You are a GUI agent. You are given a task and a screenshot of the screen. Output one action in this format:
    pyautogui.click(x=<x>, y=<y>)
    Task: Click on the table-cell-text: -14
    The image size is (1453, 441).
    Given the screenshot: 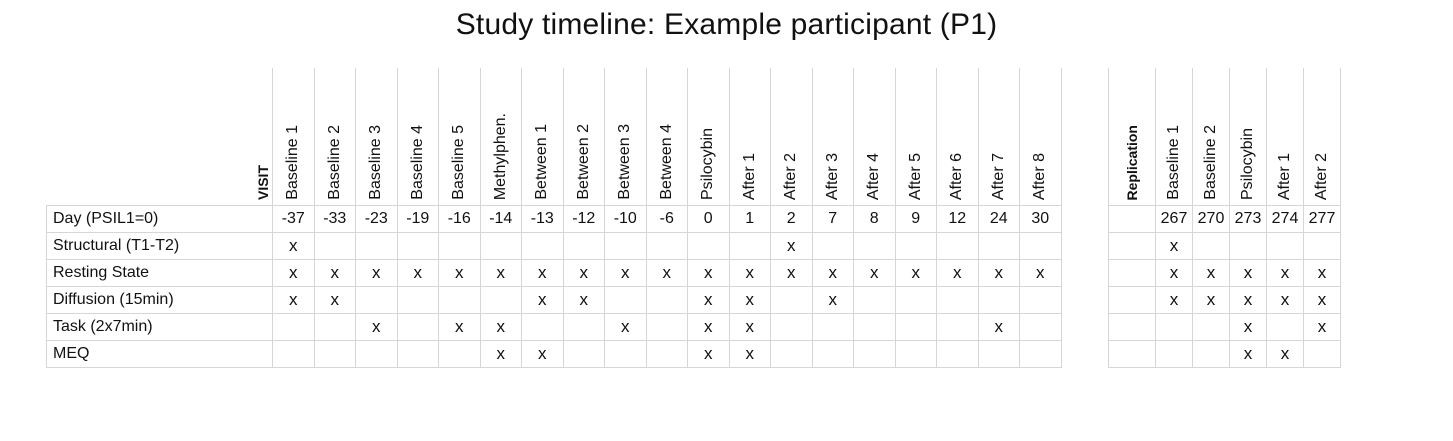 What is the action you would take?
    pyautogui.click(x=501, y=218)
    